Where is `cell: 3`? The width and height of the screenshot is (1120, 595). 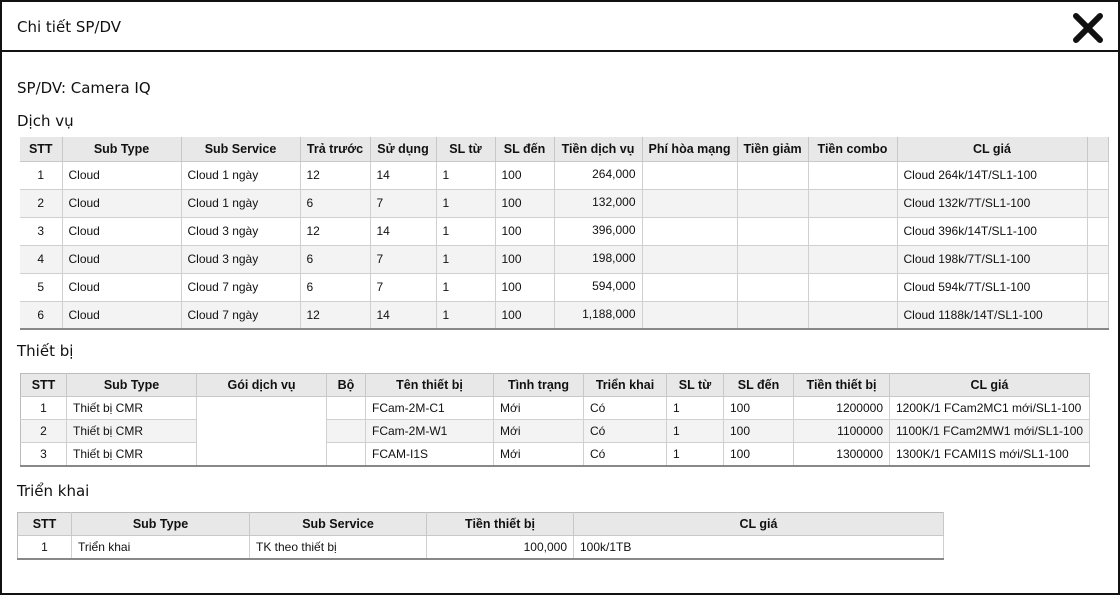 cell: 3 is located at coordinates (41, 231).